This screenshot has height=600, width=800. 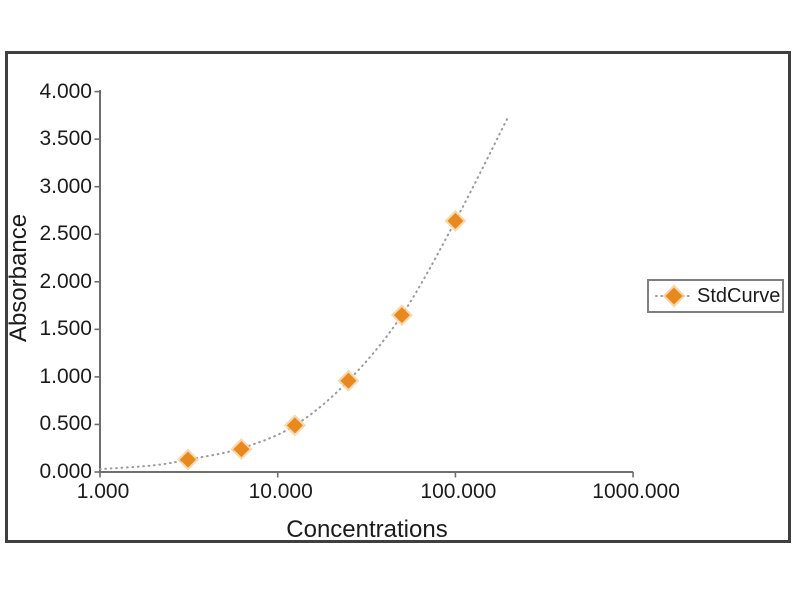 I want to click on x-tick-label: 100.000, so click(x=458, y=491).